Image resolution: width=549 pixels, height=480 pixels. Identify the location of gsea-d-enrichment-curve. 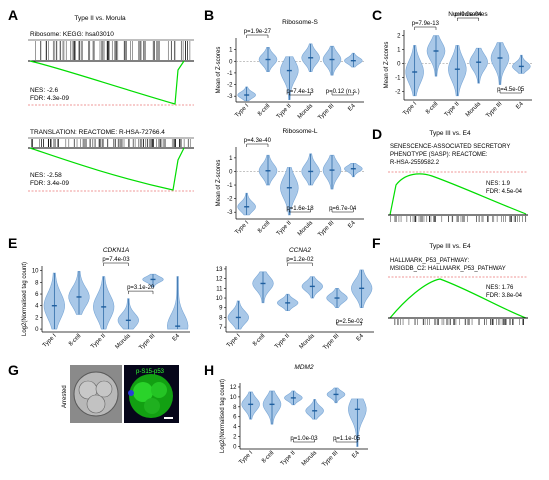
(458, 194).